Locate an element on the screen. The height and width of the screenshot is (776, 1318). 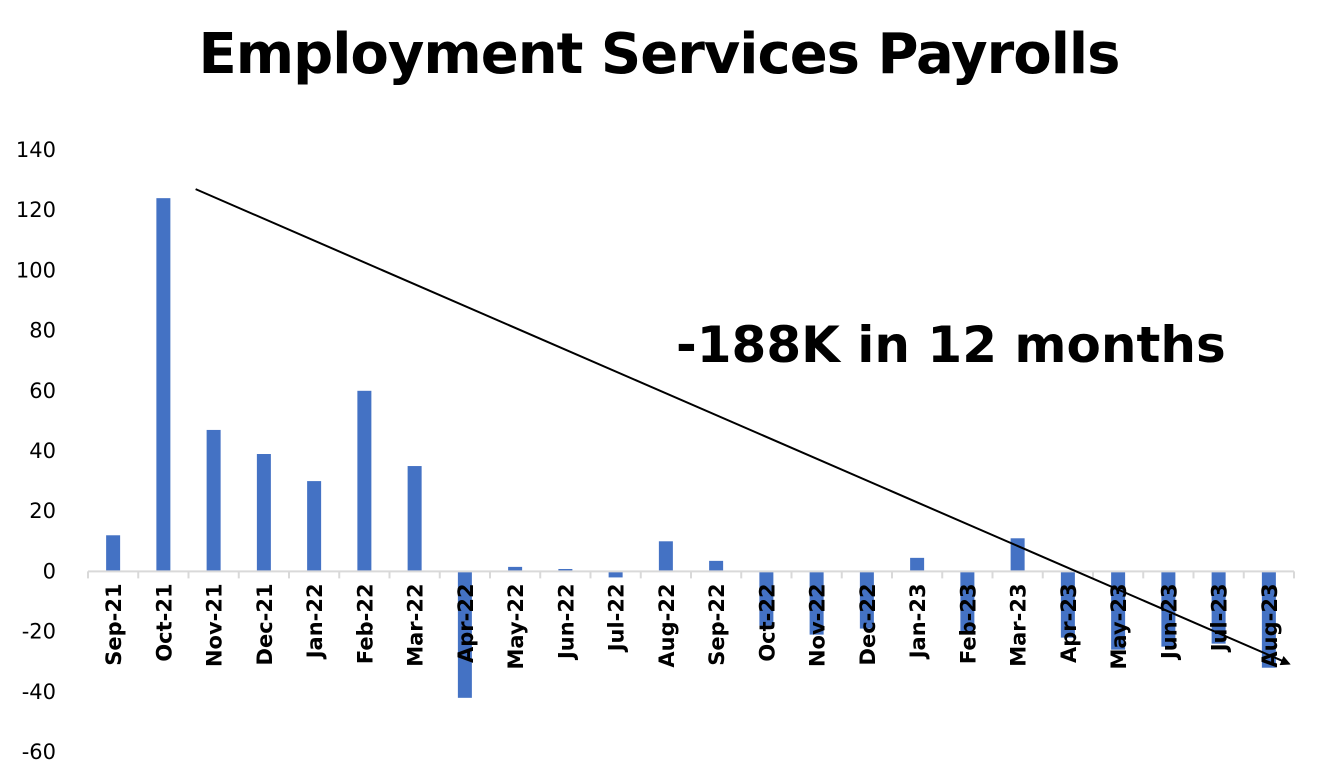
y-tick-label: 0 is located at coordinates (49, 571).